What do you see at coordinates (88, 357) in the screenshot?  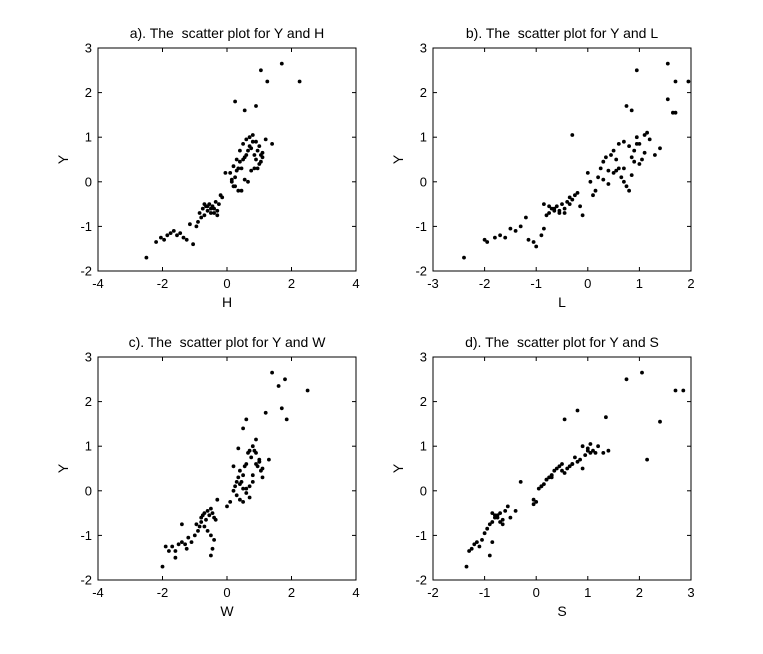 I see `y-tick-label: 3` at bounding box center [88, 357].